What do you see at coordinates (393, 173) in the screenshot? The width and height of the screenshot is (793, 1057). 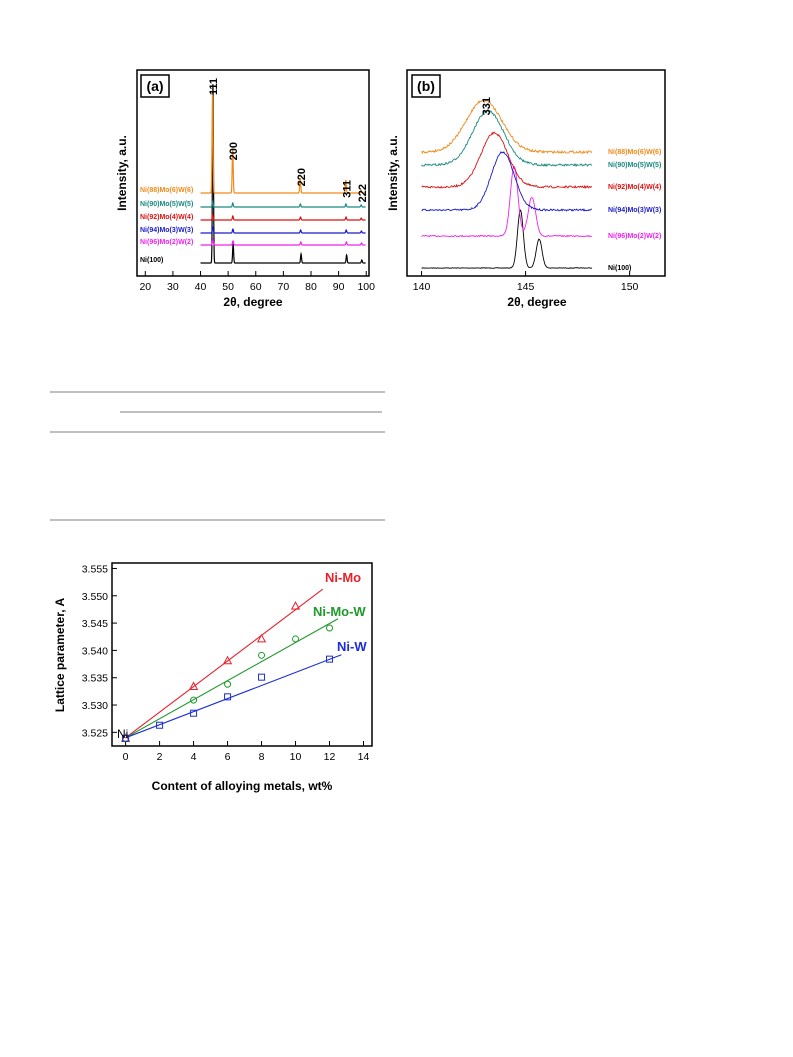 I see `panel-b-y-label: Intensity, a.u.` at bounding box center [393, 173].